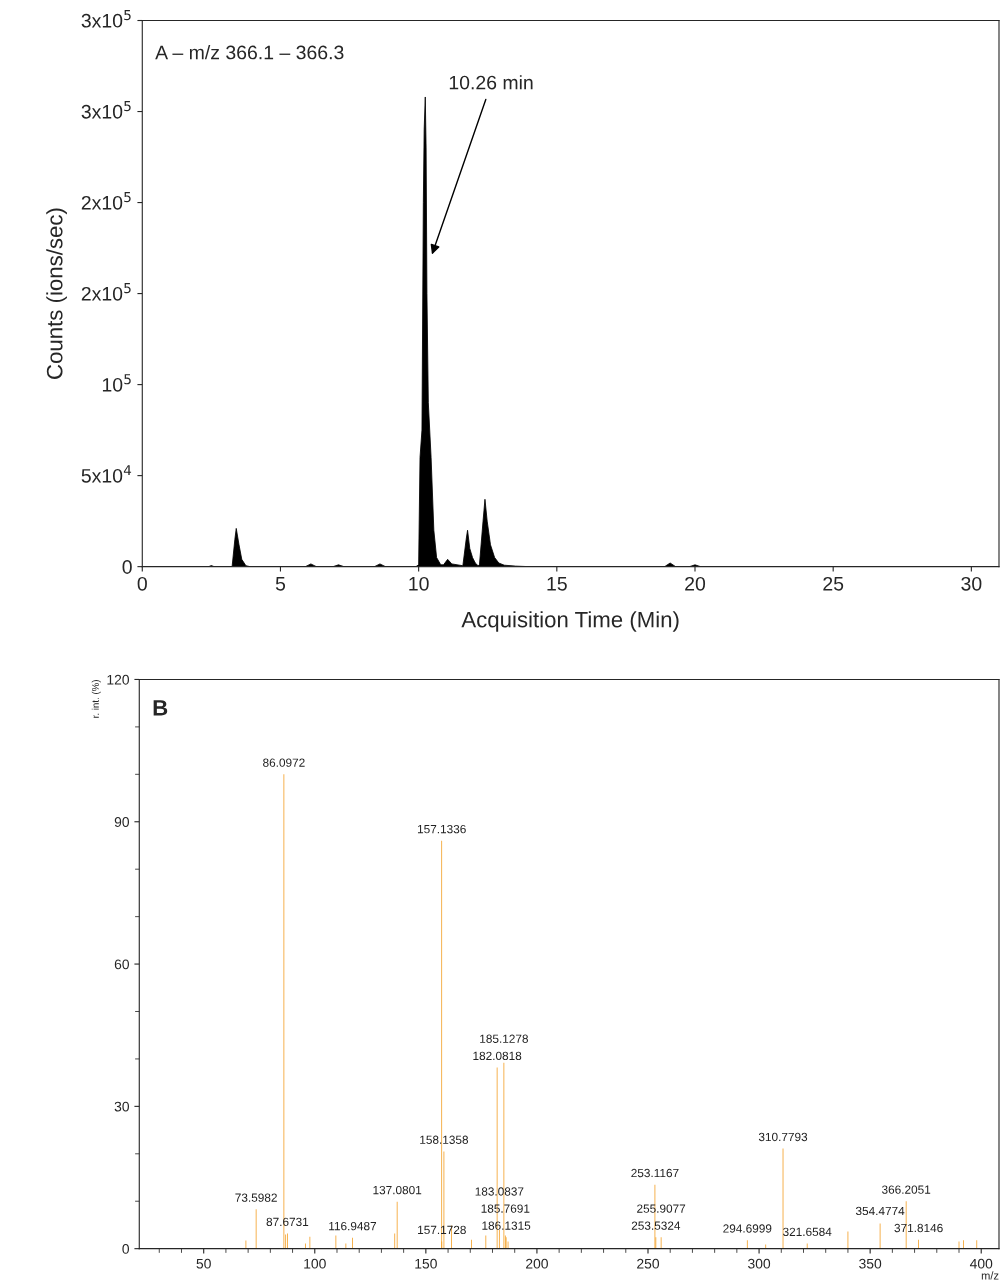  What do you see at coordinates (122, 964) in the screenshot?
I see `y-tick-label: 60` at bounding box center [122, 964].